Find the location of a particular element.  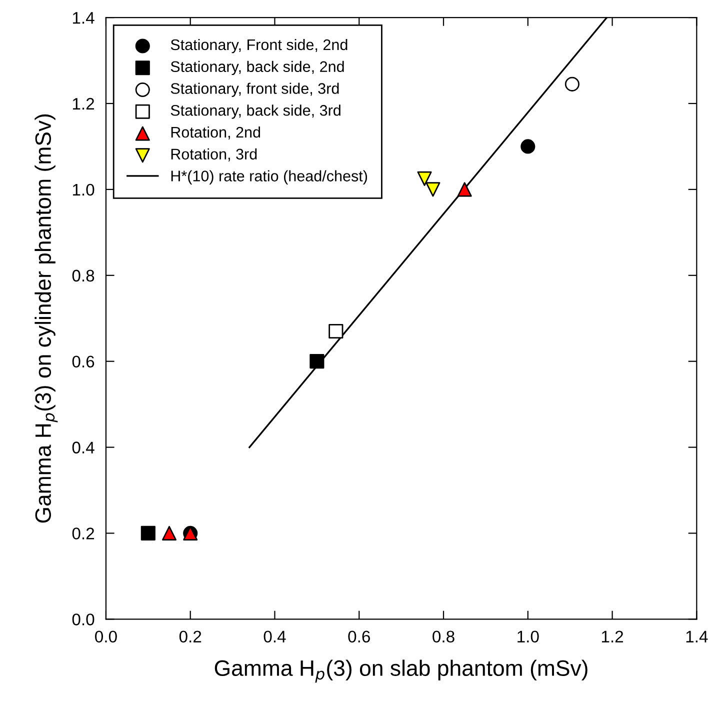

y-tick-label: 0.8 is located at coordinates (83, 276).